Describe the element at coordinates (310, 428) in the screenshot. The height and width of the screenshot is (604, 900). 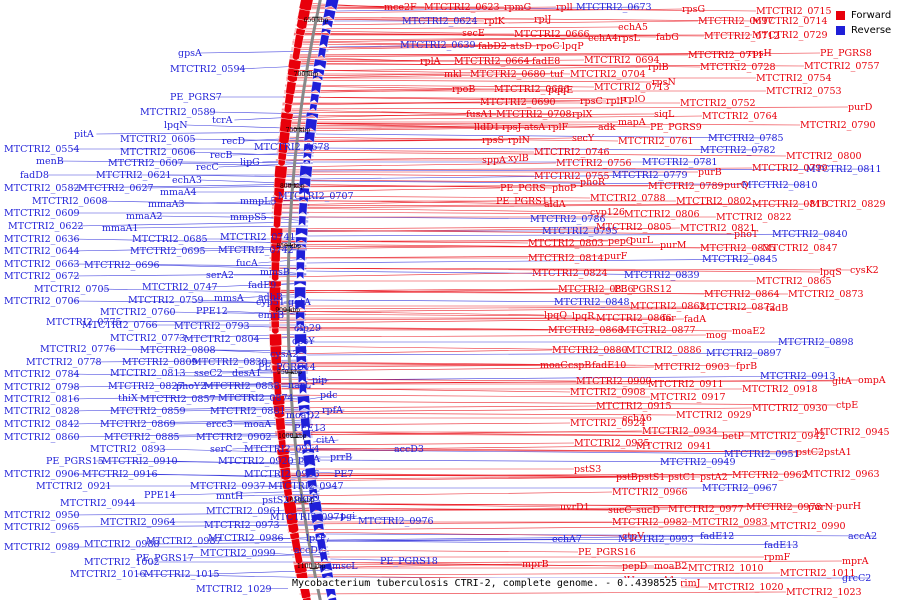
I see `reverse-gene-label: PPE13` at that location.